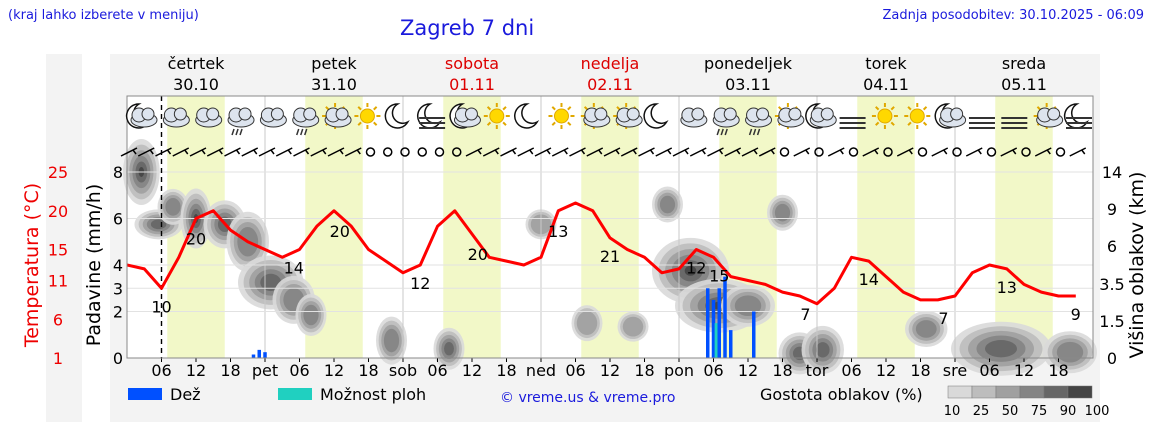 The height and width of the screenshot is (443, 1152). I want to click on left-axis-band, so click(64, 238).